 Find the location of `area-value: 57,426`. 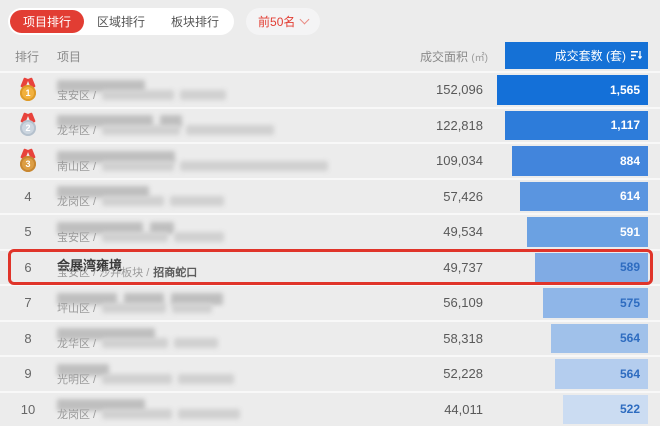

area-value: 57,426 is located at coordinates (463, 196).